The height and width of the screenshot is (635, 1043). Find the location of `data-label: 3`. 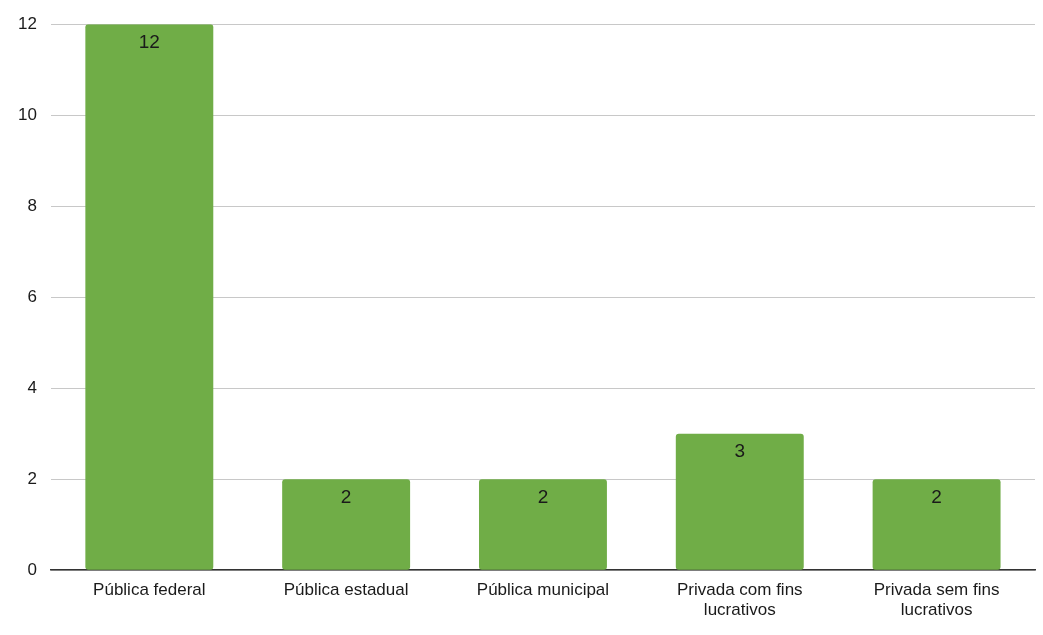

data-label: 3 is located at coordinates (740, 451).